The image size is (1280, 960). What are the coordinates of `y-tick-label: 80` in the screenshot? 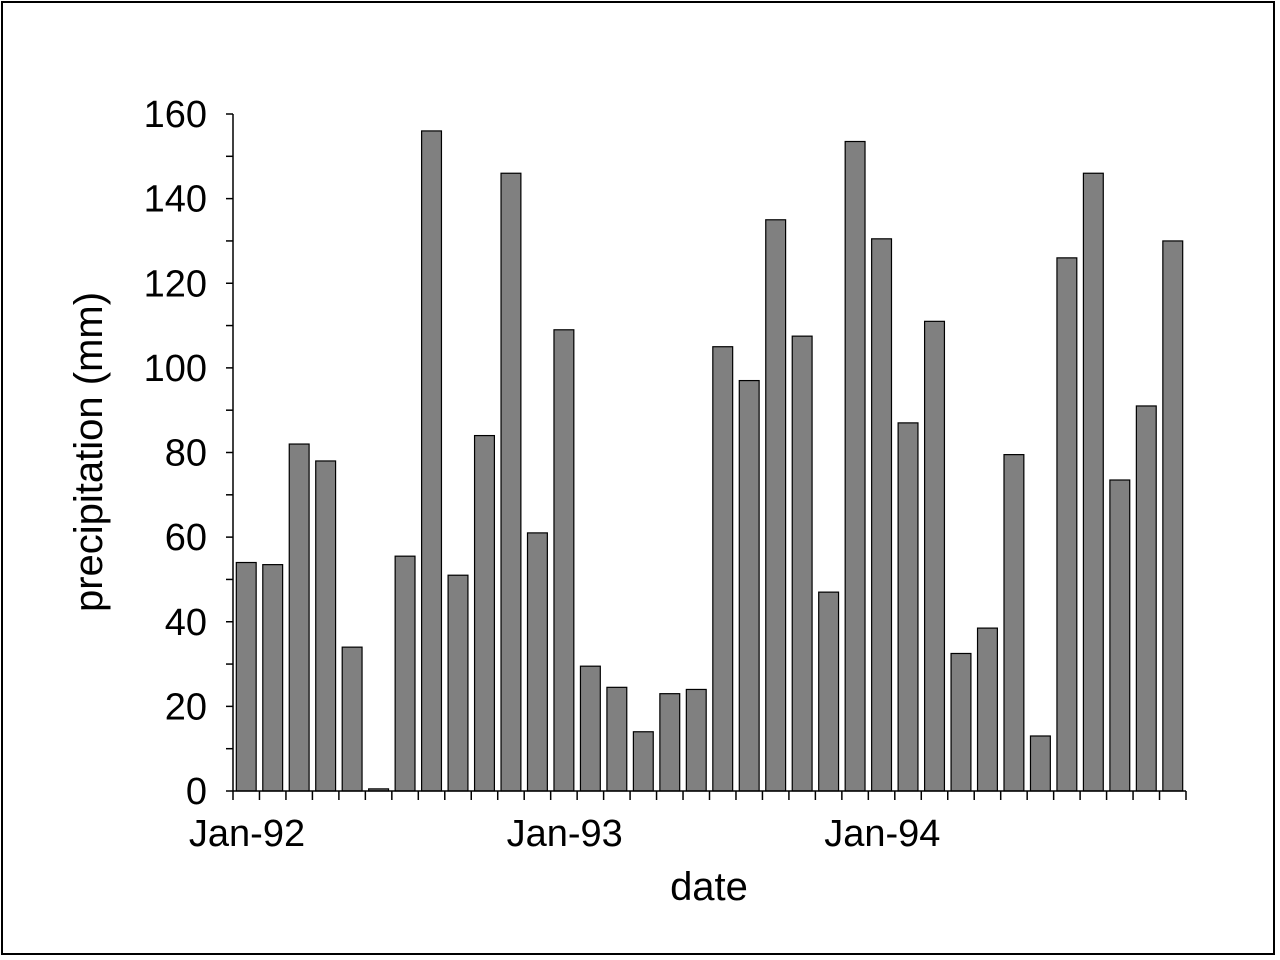 It's located at (186, 454).